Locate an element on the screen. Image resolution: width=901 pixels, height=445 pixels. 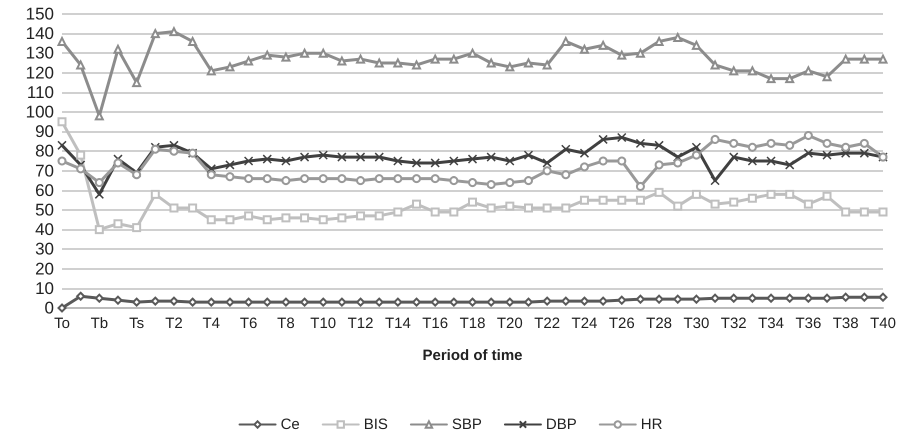
x-tick-label: T32 is located at coordinates (733, 323).